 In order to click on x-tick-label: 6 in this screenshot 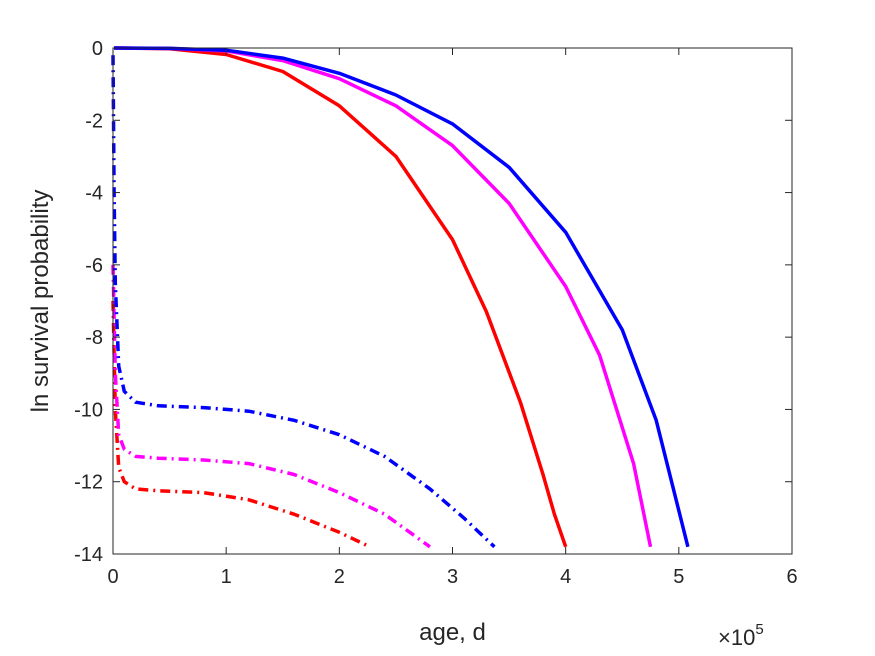, I will do `click(791, 577)`.